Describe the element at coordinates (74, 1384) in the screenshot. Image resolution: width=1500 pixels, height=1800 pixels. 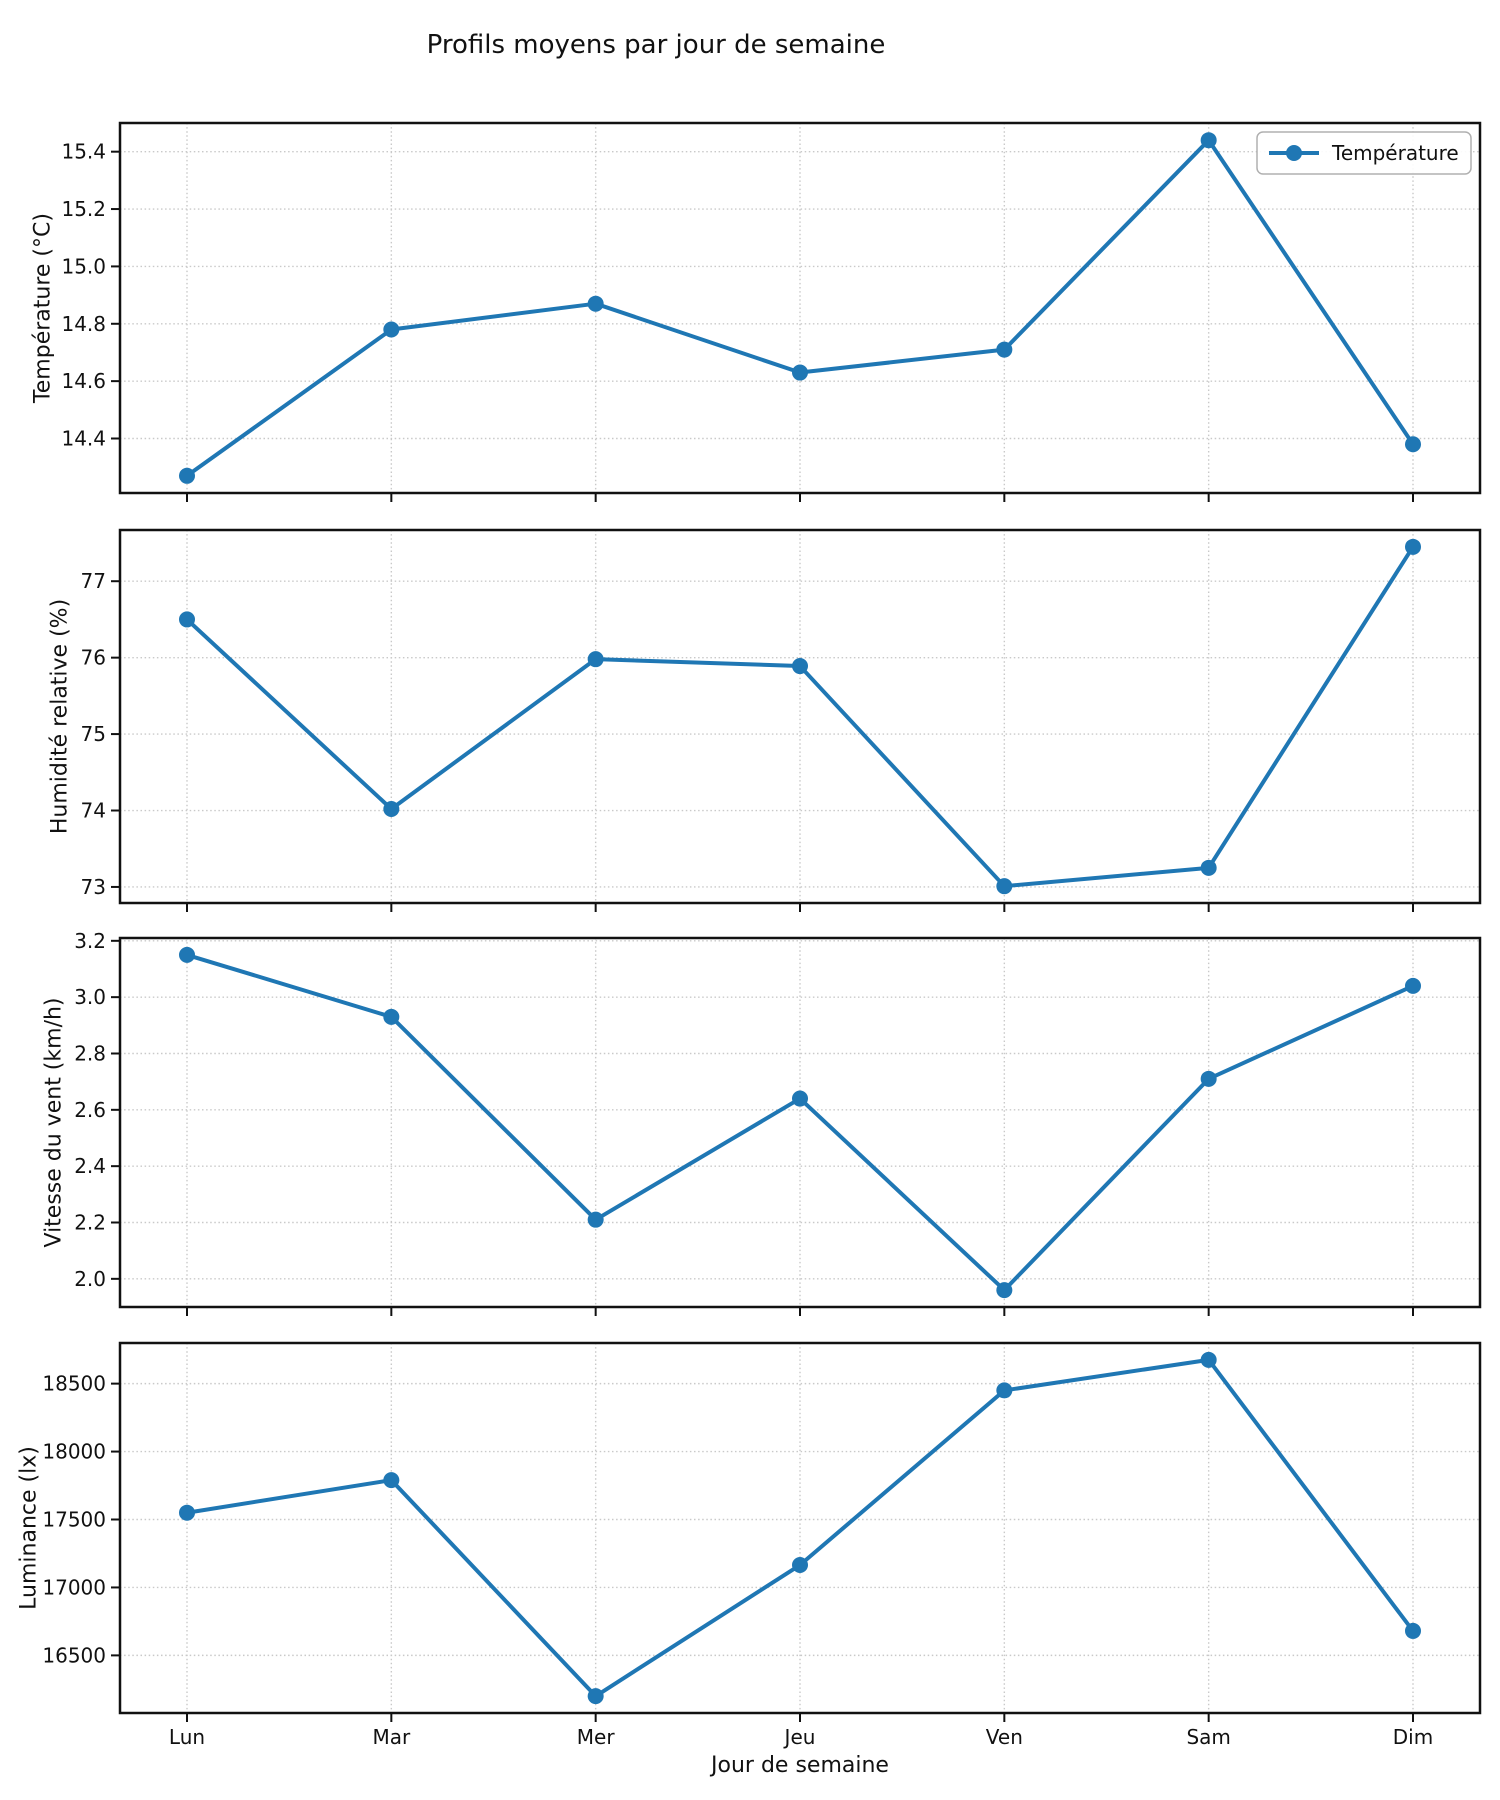
I see `y-tick-label: 18500` at that location.